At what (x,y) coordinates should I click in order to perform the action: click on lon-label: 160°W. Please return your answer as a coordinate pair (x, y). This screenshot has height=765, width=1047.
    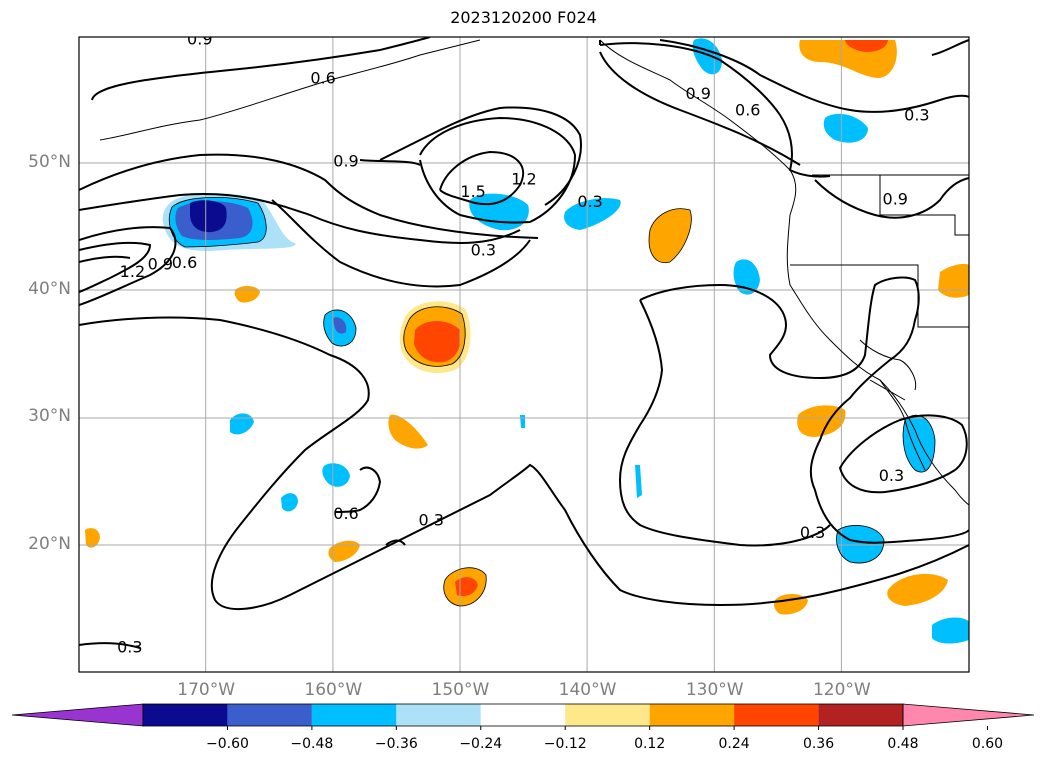
    Looking at the image, I should click on (333, 690).